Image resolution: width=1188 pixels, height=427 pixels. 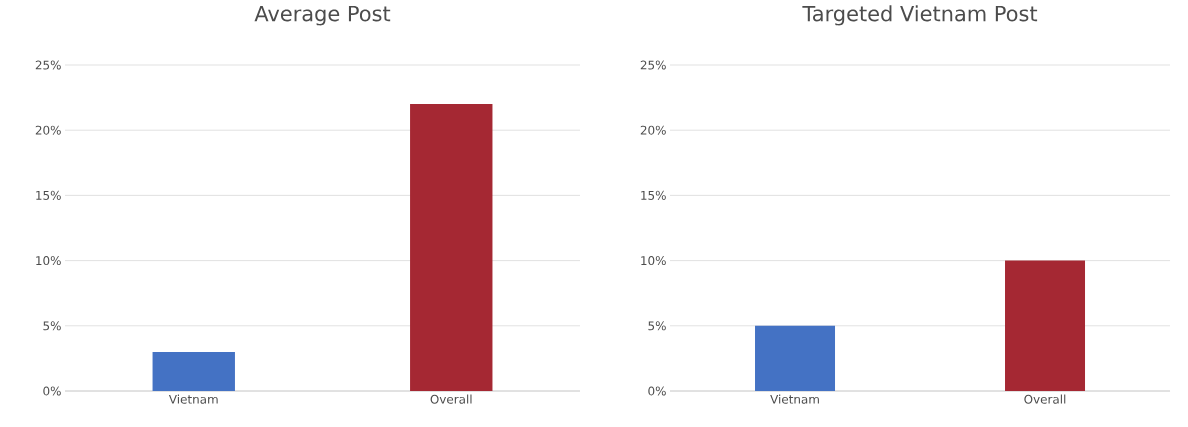 What do you see at coordinates (322, 15) in the screenshot?
I see `chart-title: Average Post` at bounding box center [322, 15].